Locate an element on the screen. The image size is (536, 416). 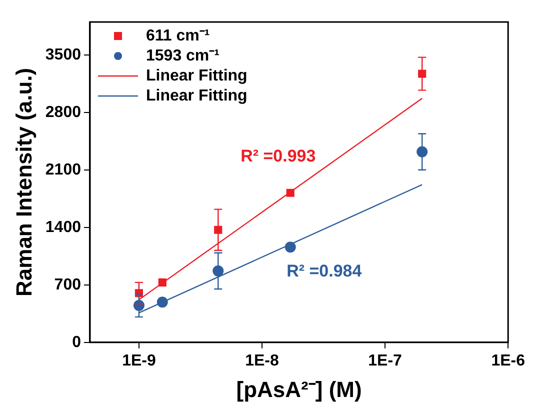
legend-label: 611 cm⁻¹ is located at coordinates (178, 35).